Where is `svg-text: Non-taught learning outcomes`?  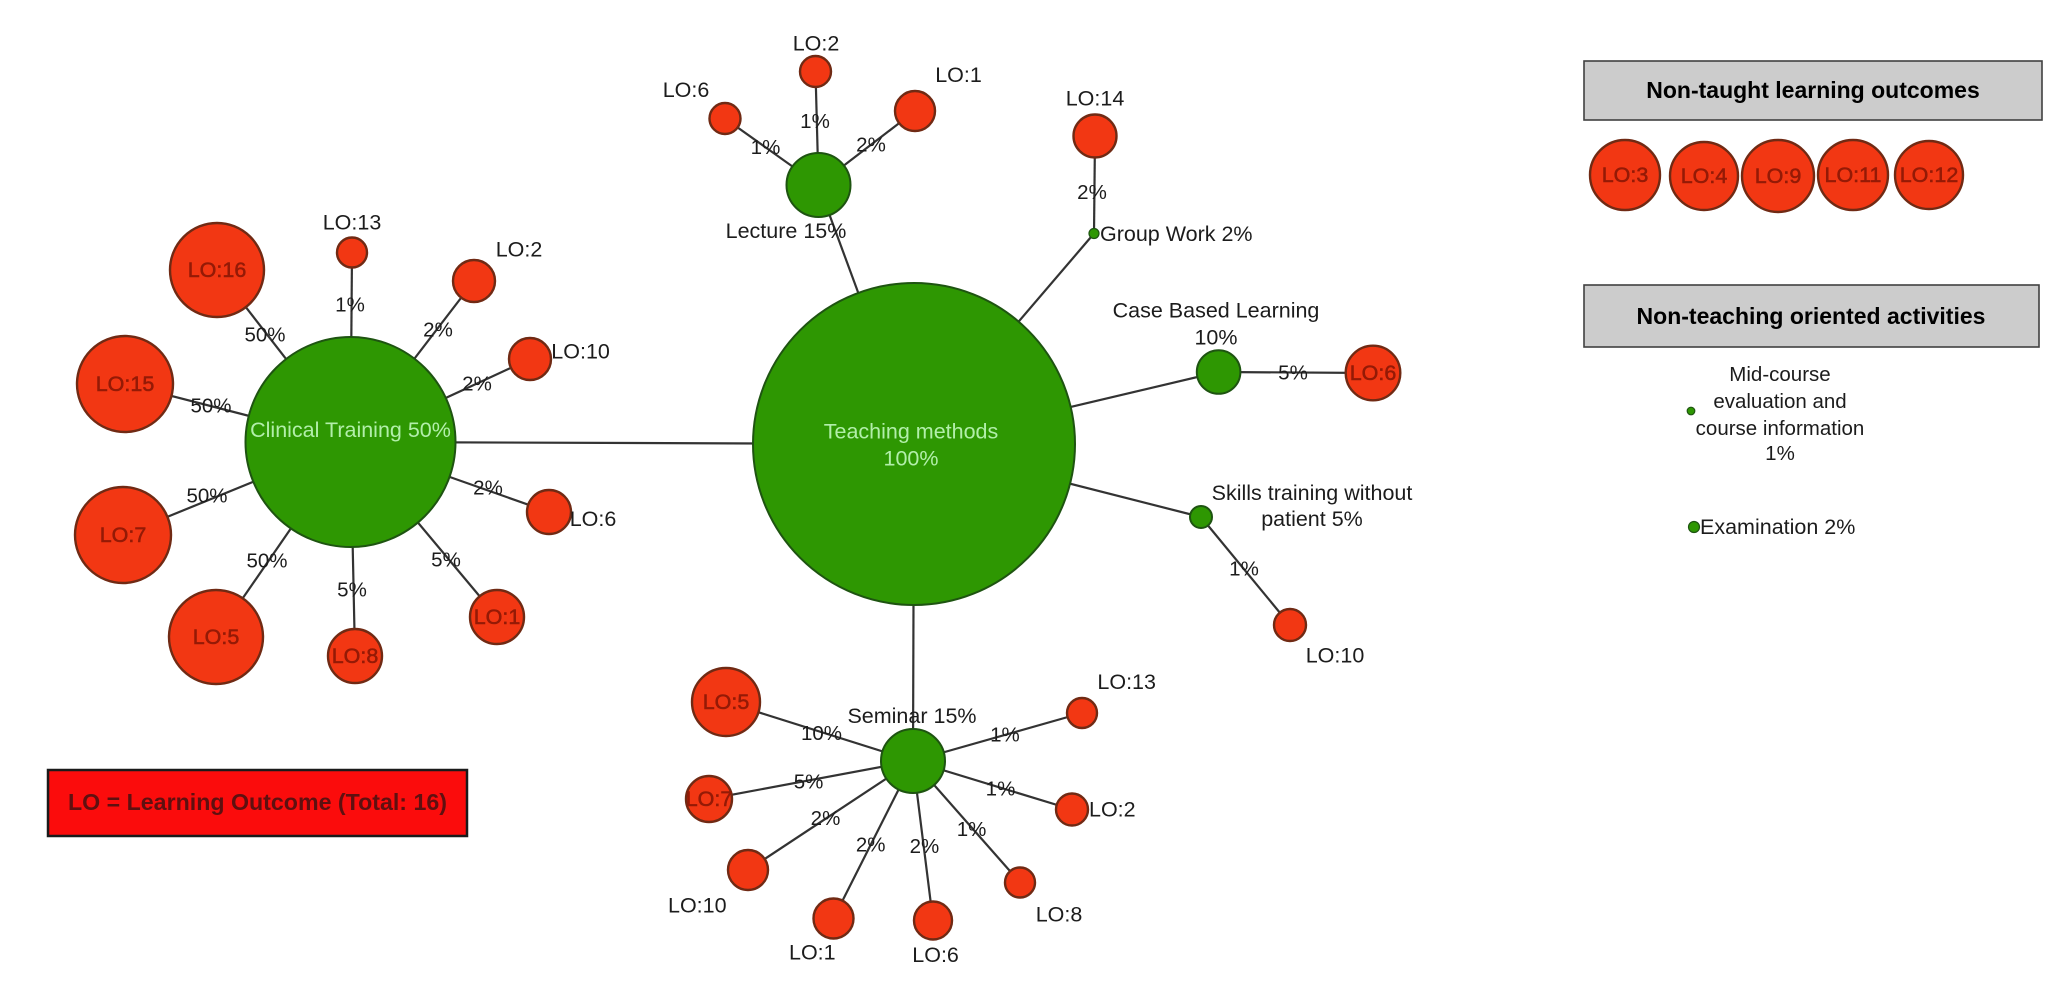 svg-text: Non-taught learning outcomes is located at coordinates (1813, 90).